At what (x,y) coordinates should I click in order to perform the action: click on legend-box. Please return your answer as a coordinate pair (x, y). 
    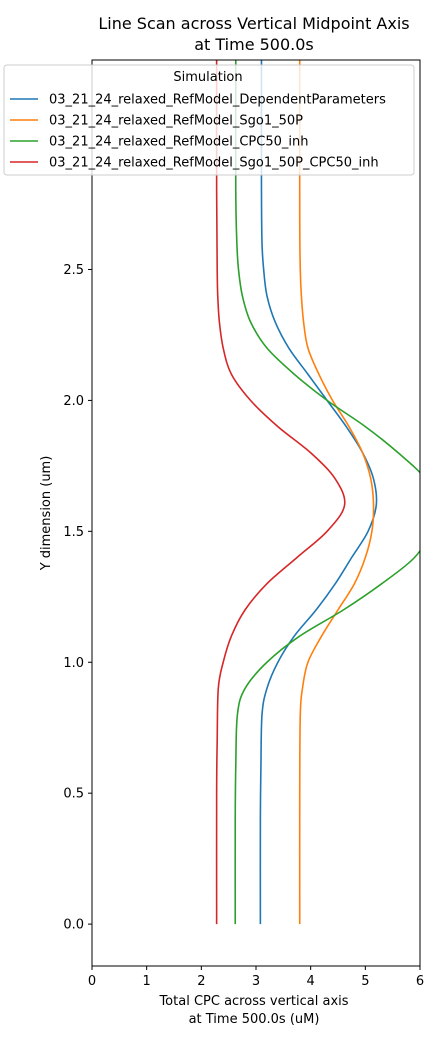
    Looking at the image, I should click on (209, 120).